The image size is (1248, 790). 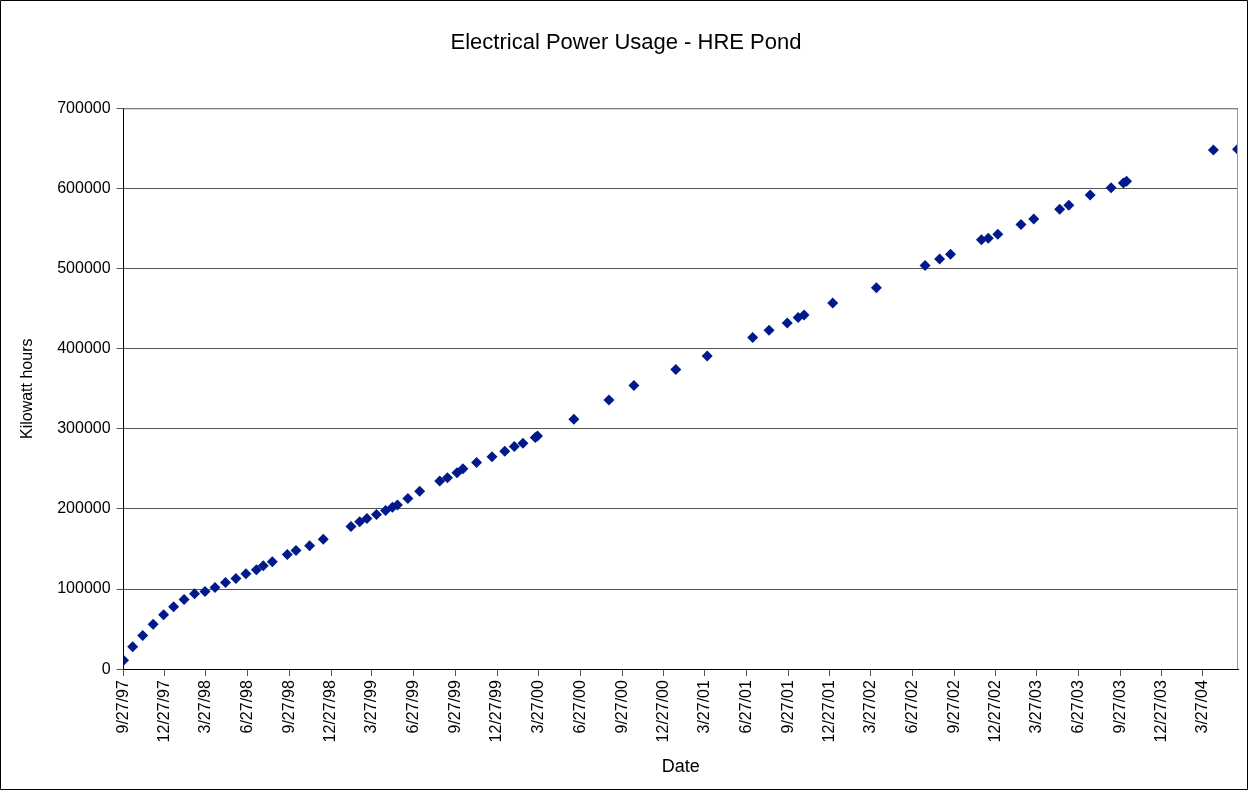 I want to click on y-tick-label: 400000, so click(x=84, y=348).